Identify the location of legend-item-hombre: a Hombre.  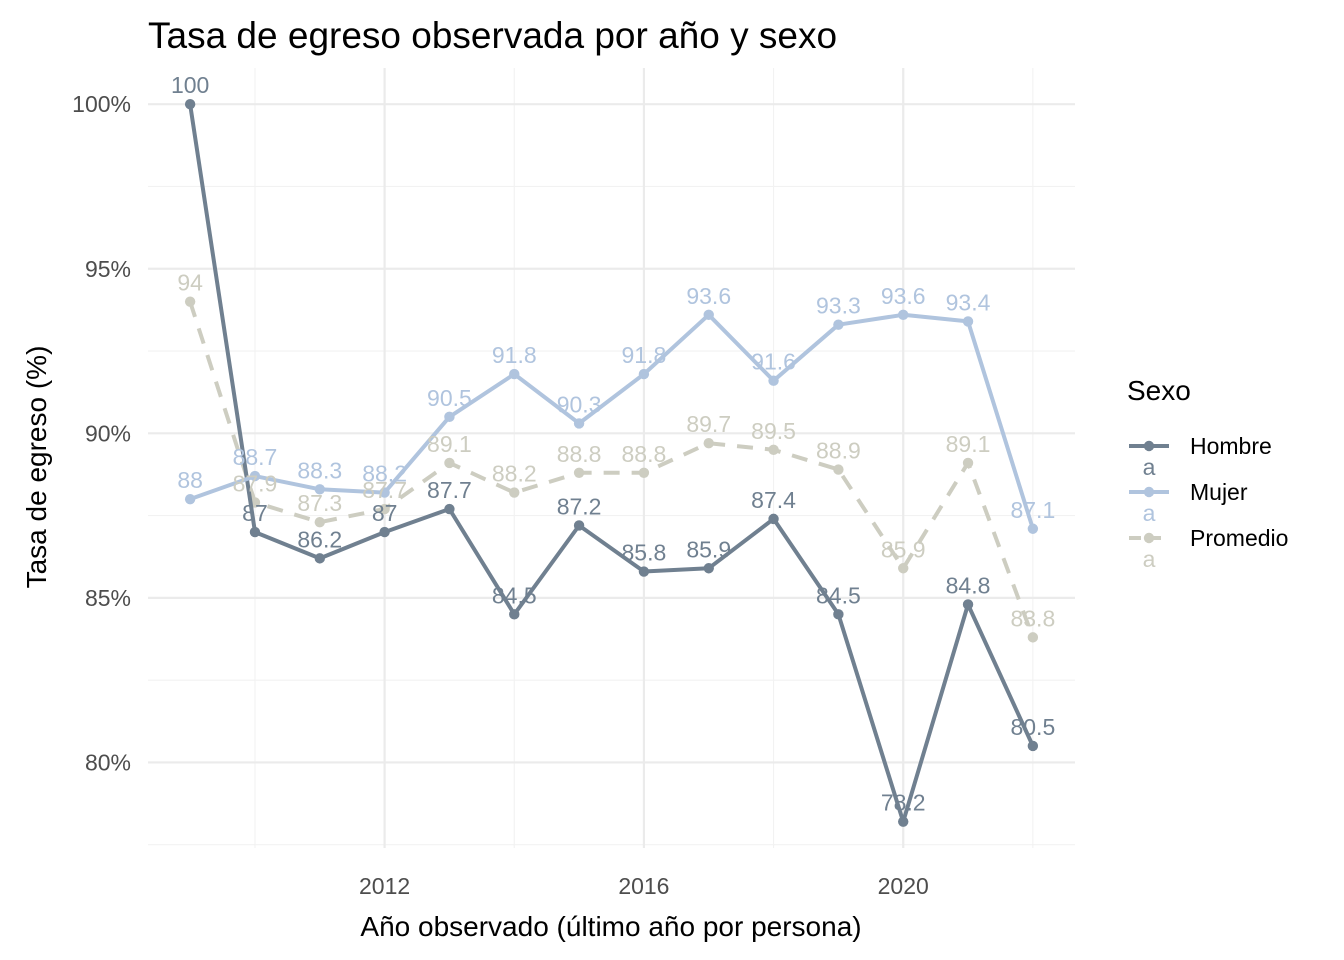
(1200, 456).